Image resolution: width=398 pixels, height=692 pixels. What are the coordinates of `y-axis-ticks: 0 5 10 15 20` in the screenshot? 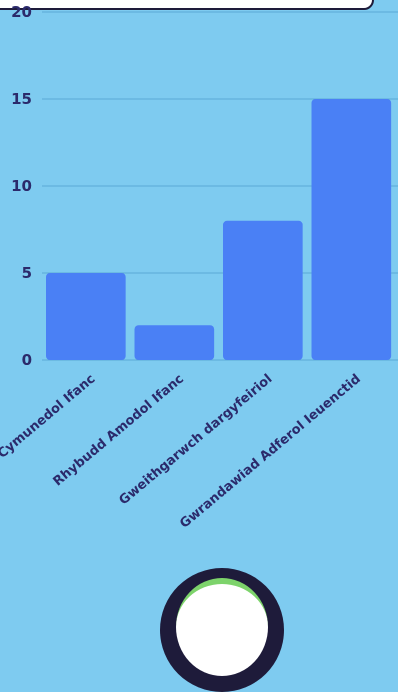 It's located at (21, 186).